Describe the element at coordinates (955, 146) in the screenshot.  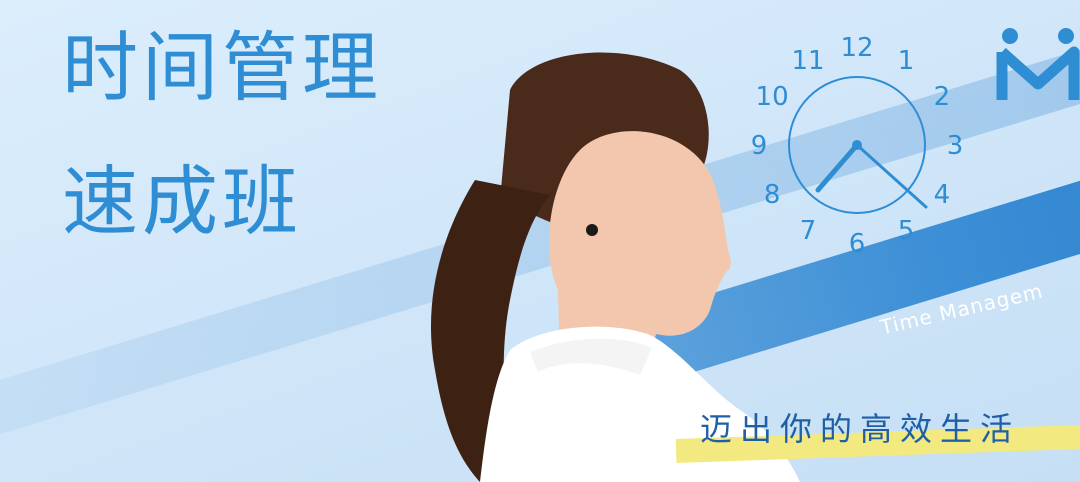
I see `clock-number-3: 3` at that location.